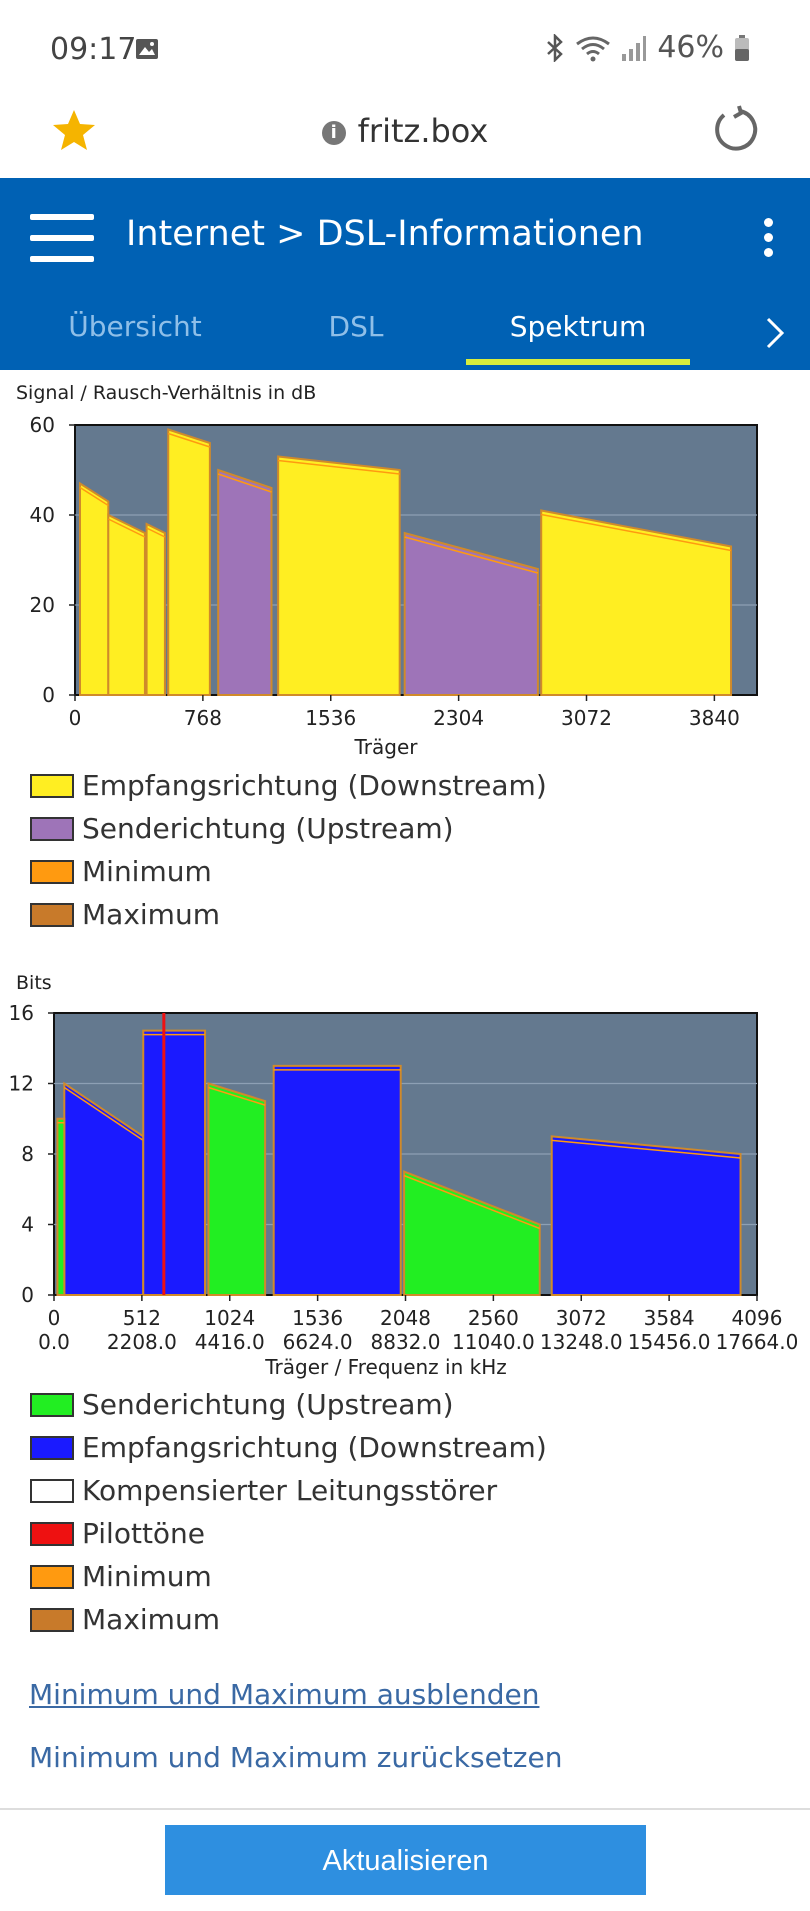 Image resolution: width=810 pixels, height=1911 pixels. What do you see at coordinates (493, 1342) in the screenshot?
I see `x-tick-freq-label: 11040.0` at bounding box center [493, 1342].